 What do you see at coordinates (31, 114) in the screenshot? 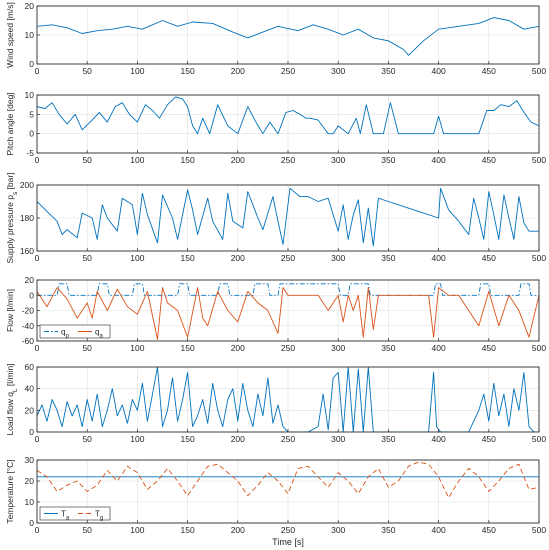
I see `y-tick-label: 5` at bounding box center [31, 114].